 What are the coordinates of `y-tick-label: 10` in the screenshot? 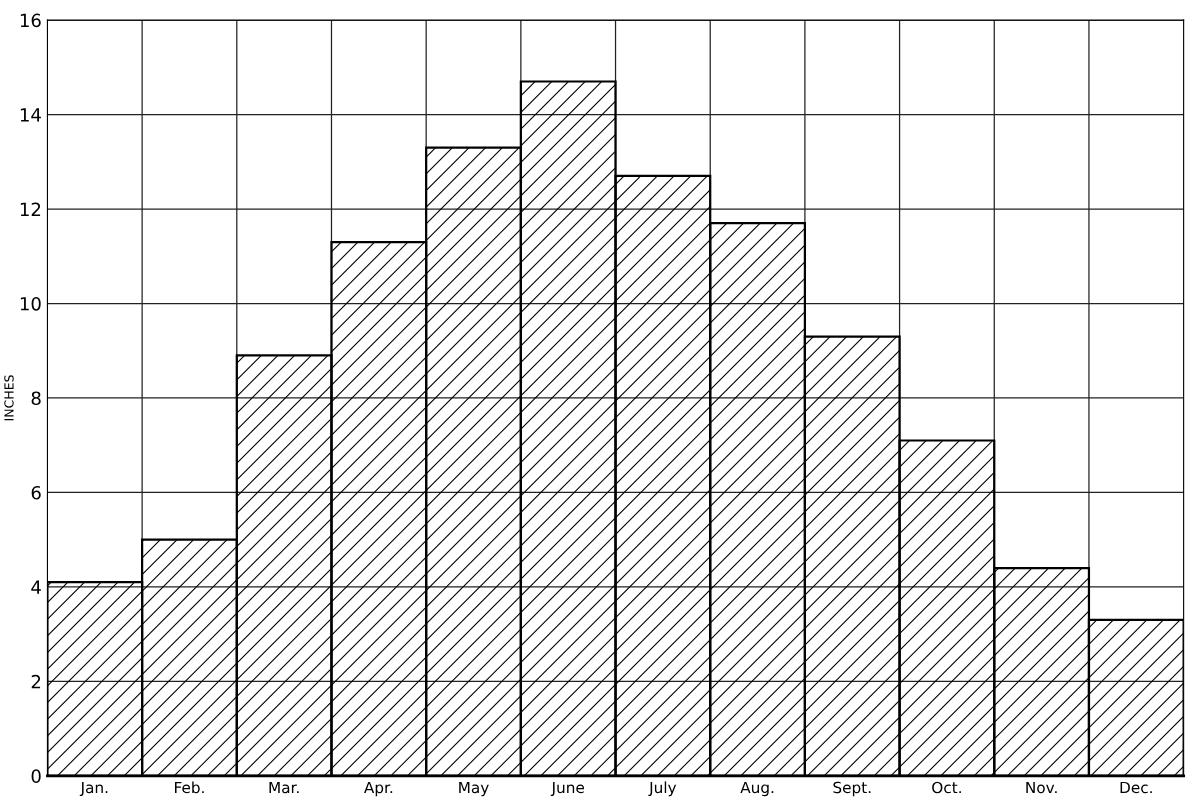 It's located at (30, 303).